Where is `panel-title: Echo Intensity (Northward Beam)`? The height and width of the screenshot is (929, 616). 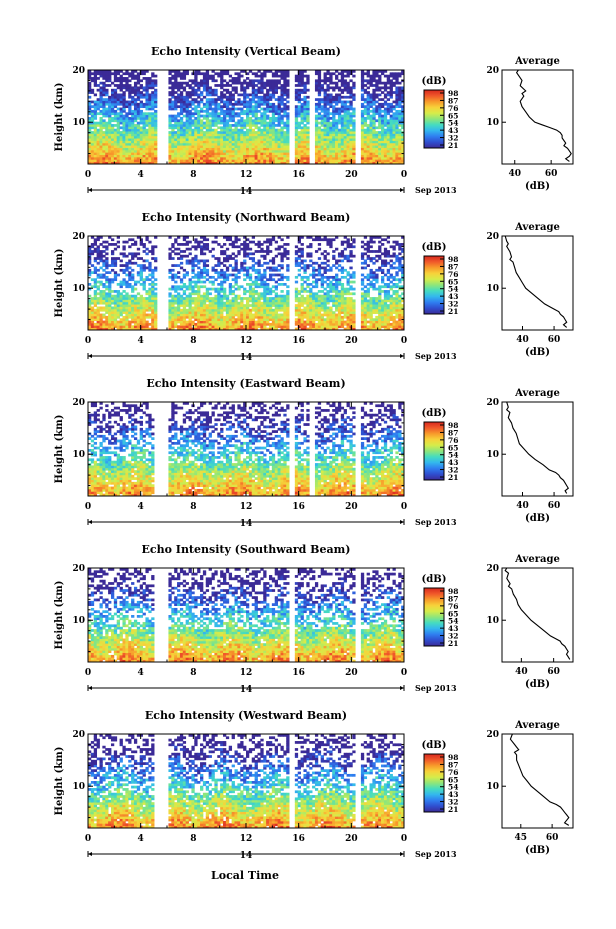
panel-title: Echo Intensity (Northward Beam) is located at coordinates (246, 217).